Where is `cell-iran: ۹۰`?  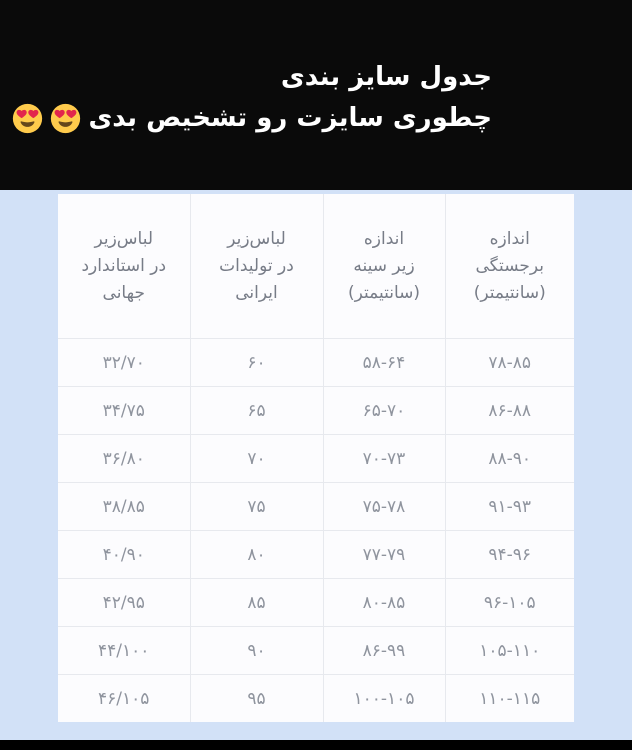 cell-iran: ۹۰ is located at coordinates (256, 650).